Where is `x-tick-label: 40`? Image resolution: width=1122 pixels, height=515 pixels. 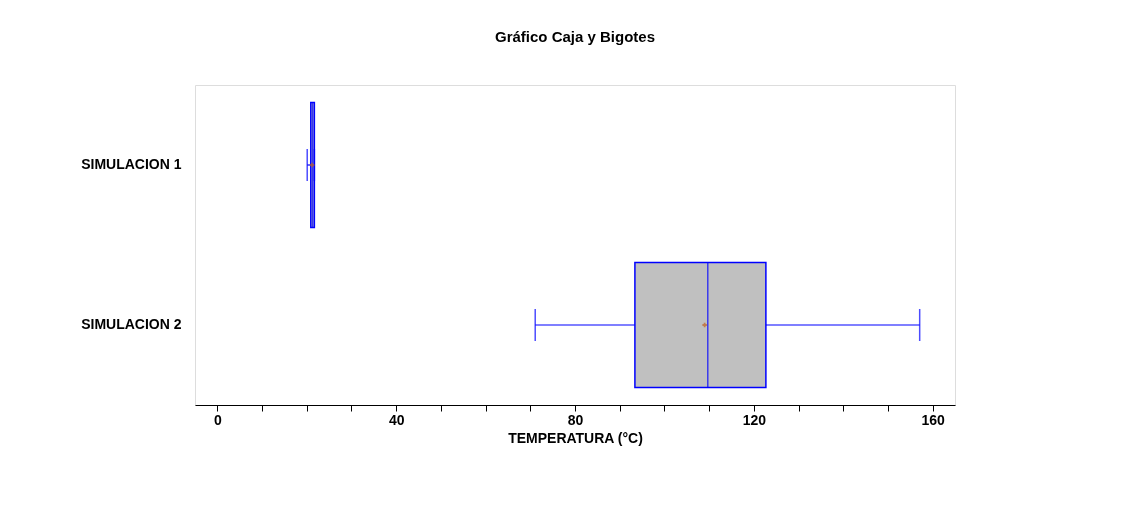 x-tick-label: 40 is located at coordinates (396, 419).